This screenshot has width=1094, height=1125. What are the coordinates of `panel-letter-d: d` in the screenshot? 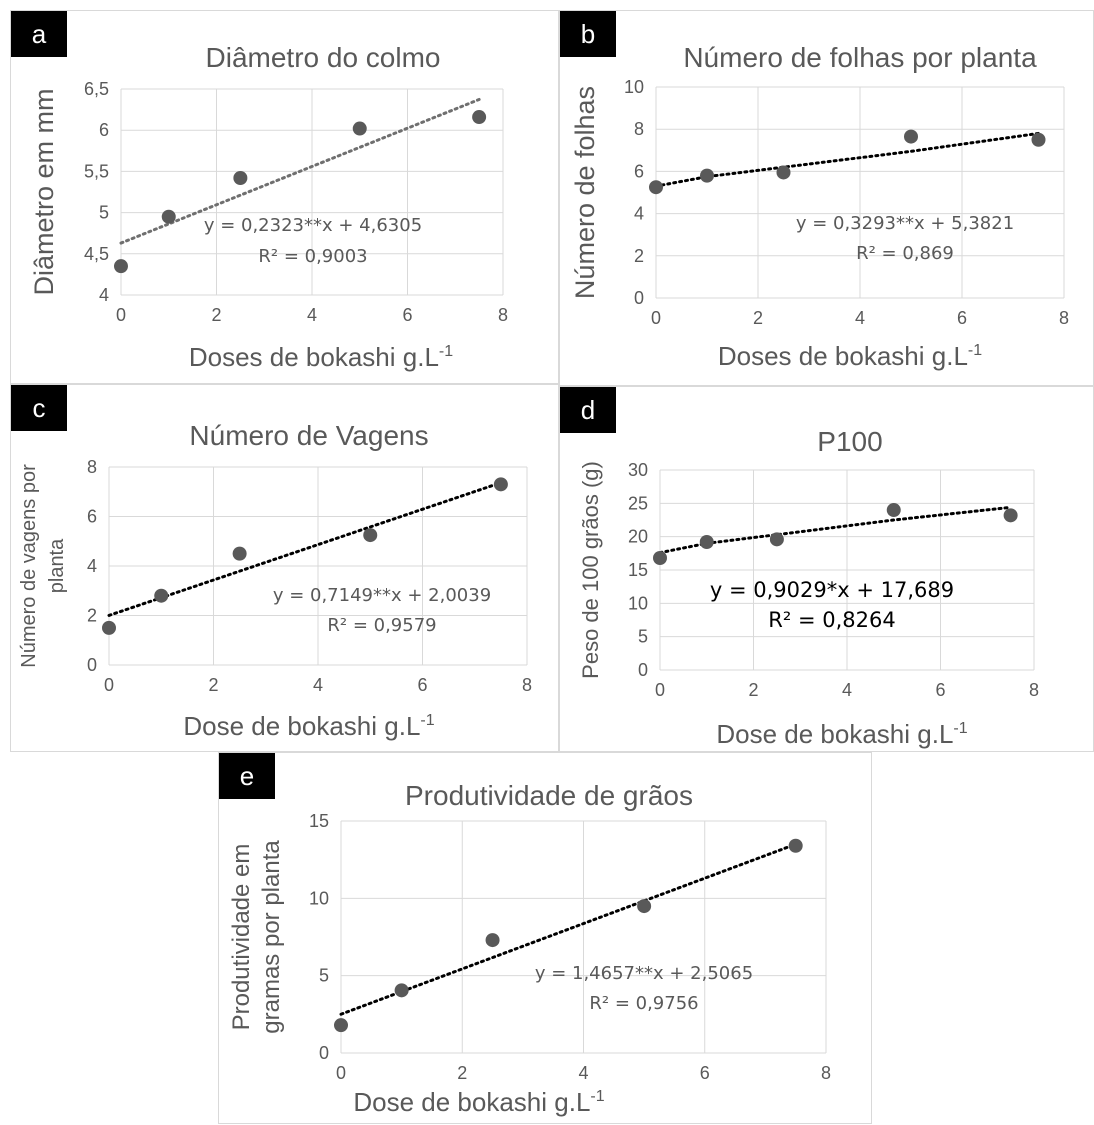 It's located at (588, 410).